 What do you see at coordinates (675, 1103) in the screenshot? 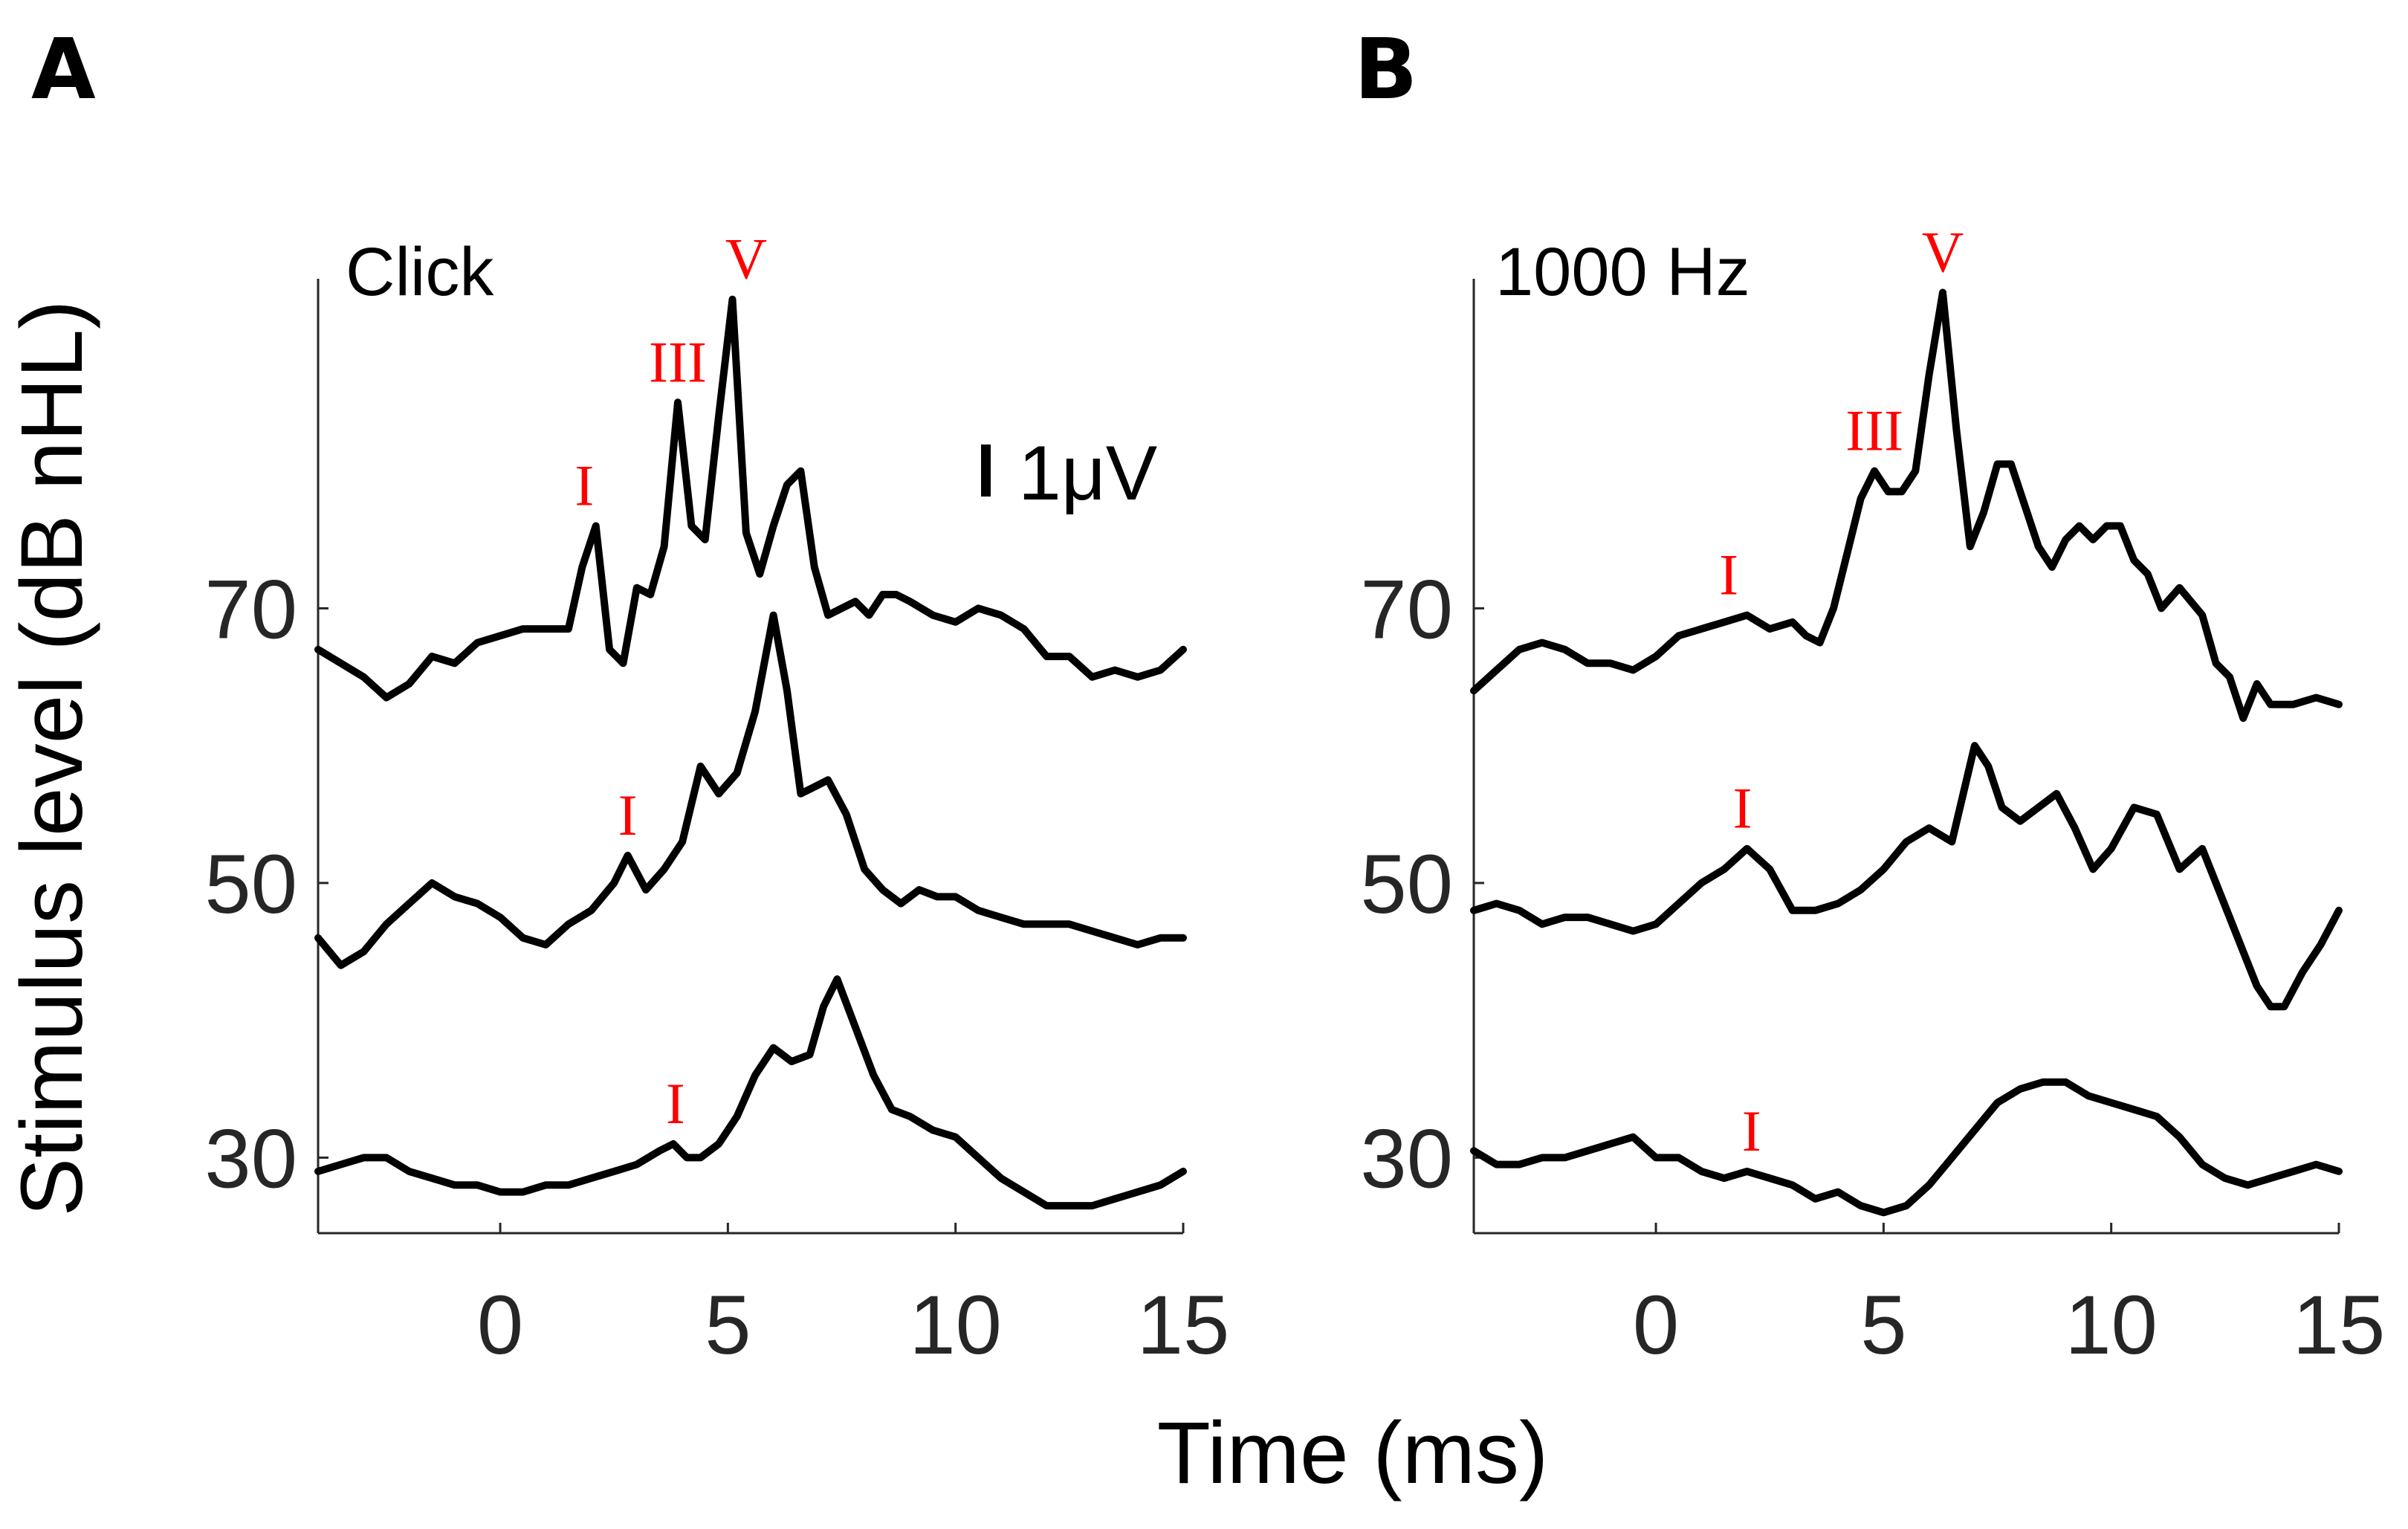
I see `panel-a-peak-i-30db: I` at bounding box center [675, 1103].